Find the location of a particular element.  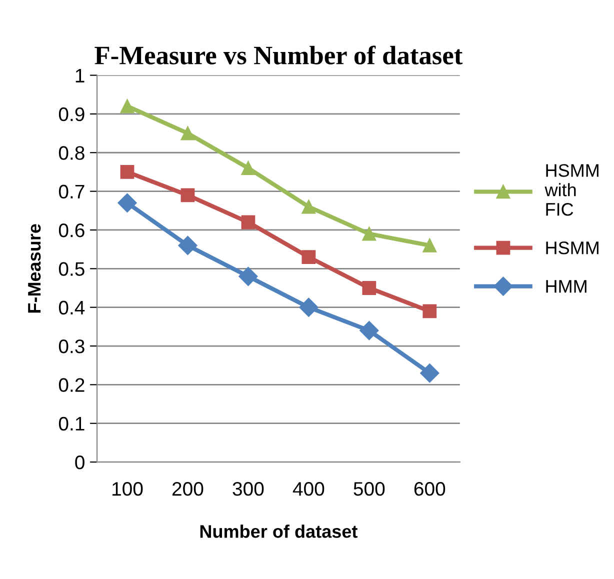

x-tick-label: 400 is located at coordinates (308, 489).